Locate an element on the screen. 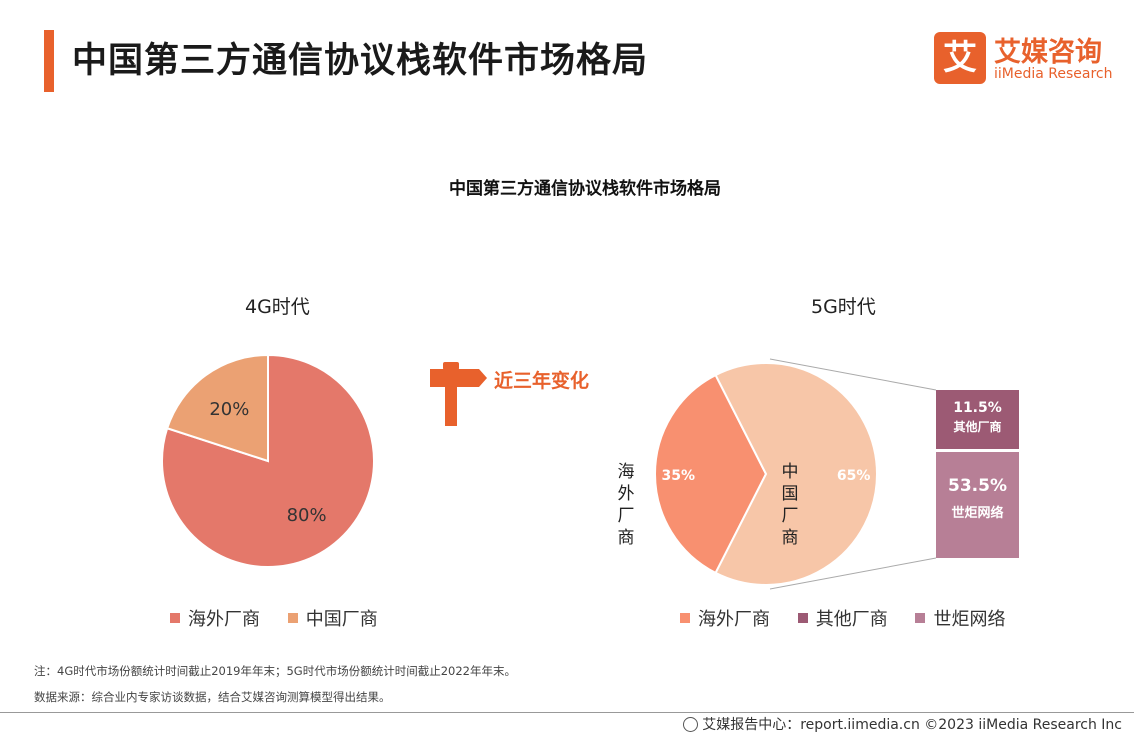 Image resolution: width=1134 pixels, height=737 pixels. pie-label-4g-1: 20% is located at coordinates (229, 409).